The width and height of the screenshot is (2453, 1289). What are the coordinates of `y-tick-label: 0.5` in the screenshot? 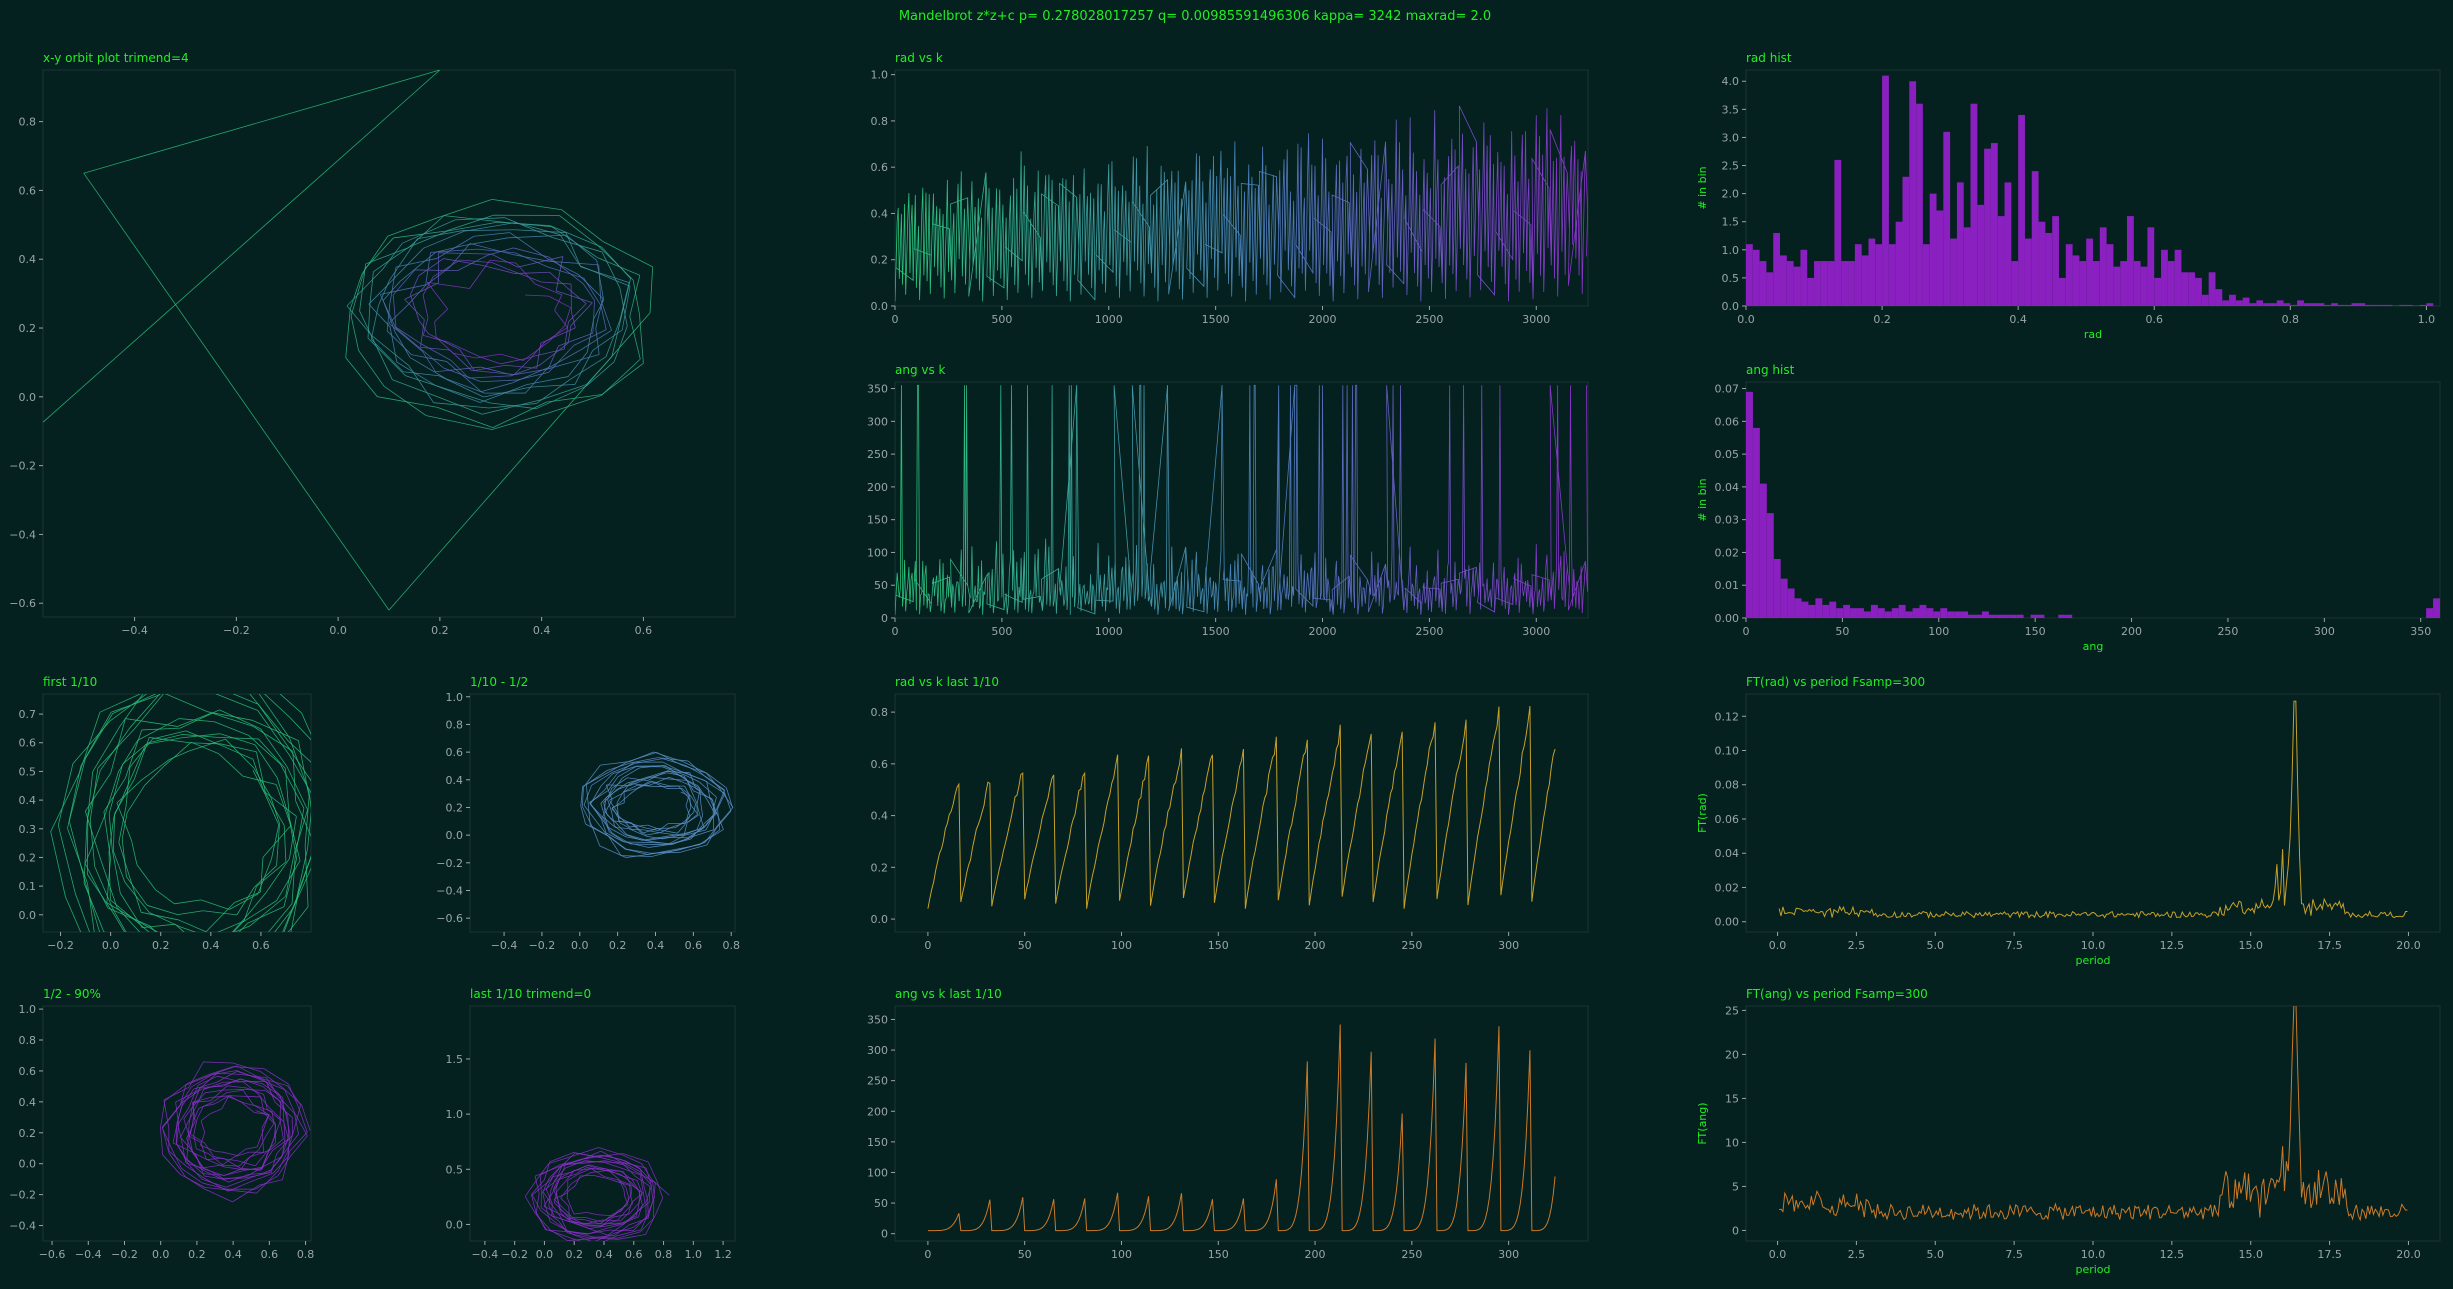 It's located at (28, 771).